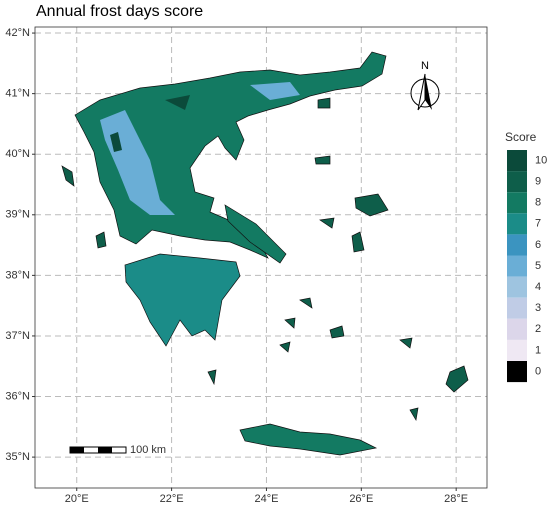  What do you see at coordinates (17, 457) in the screenshot?
I see `y-tick-label: 35°N` at bounding box center [17, 457].